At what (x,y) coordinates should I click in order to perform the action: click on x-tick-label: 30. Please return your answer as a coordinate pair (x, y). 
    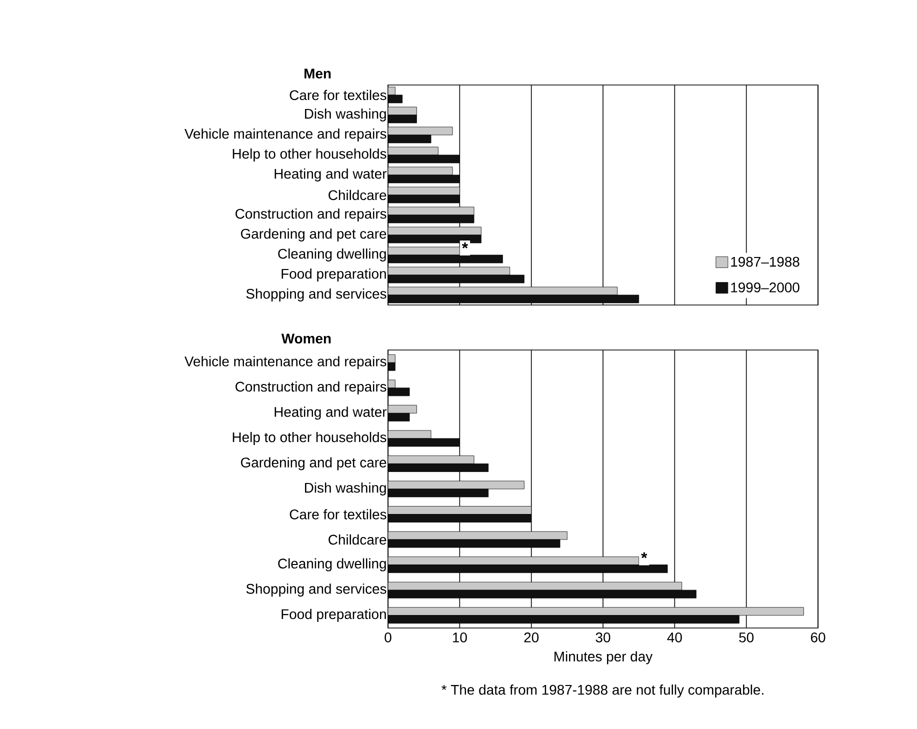
    Looking at the image, I should click on (603, 637).